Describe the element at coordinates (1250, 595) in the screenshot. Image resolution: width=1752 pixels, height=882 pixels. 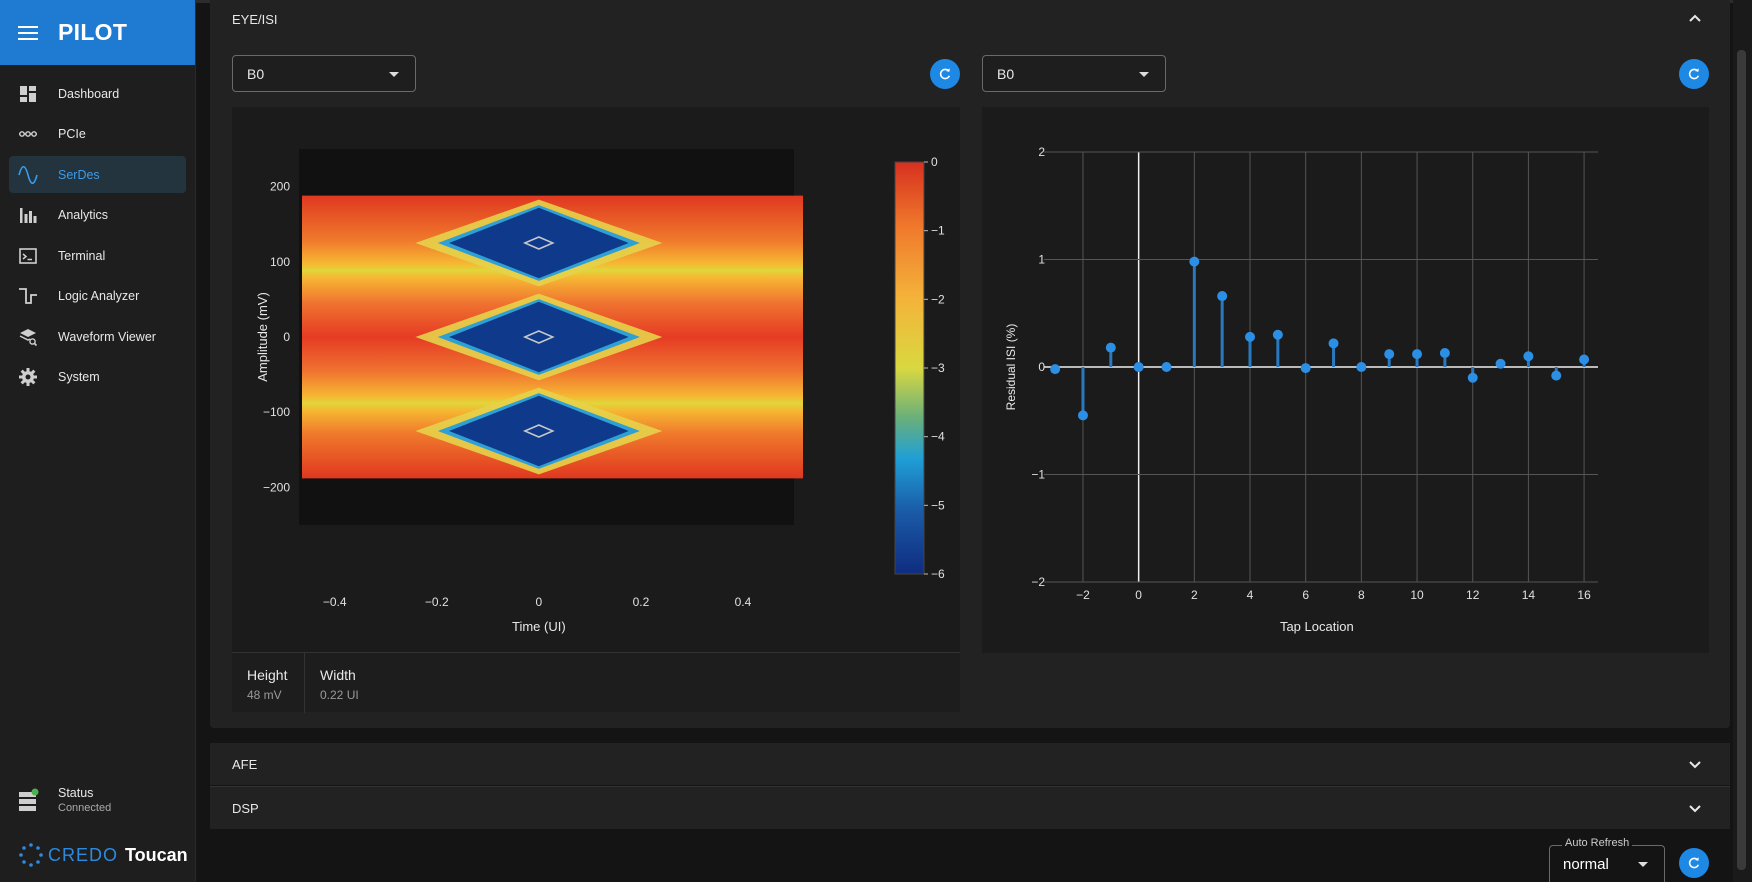
I see `x-tick-label: 4` at that location.